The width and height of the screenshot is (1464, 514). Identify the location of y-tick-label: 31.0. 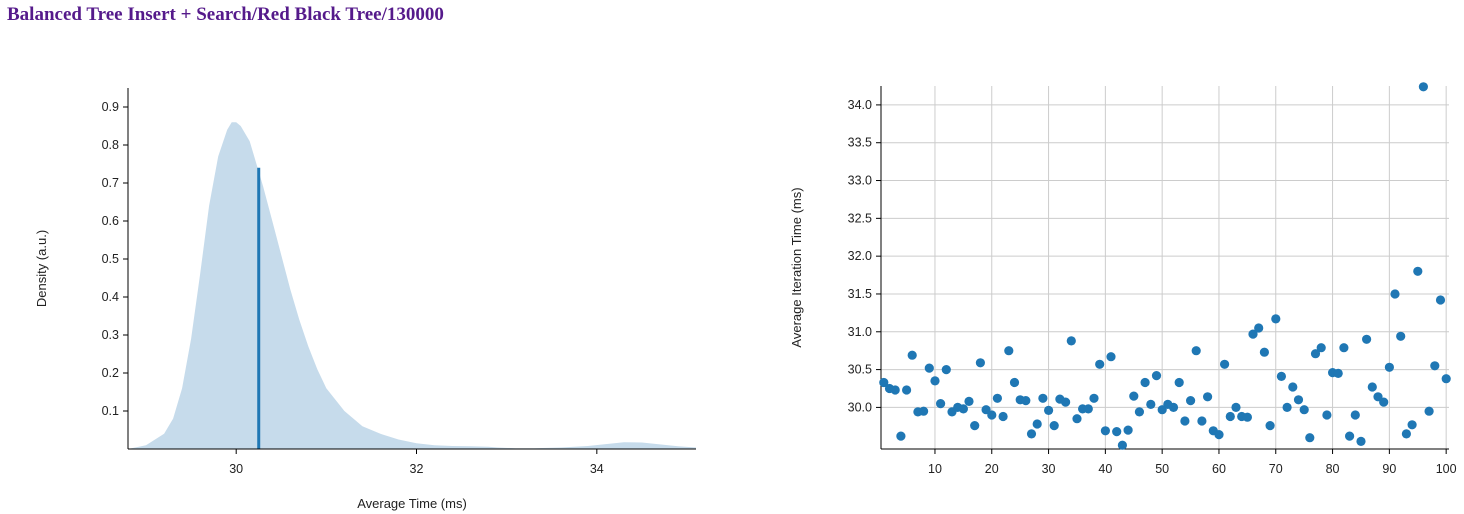
(860, 332).